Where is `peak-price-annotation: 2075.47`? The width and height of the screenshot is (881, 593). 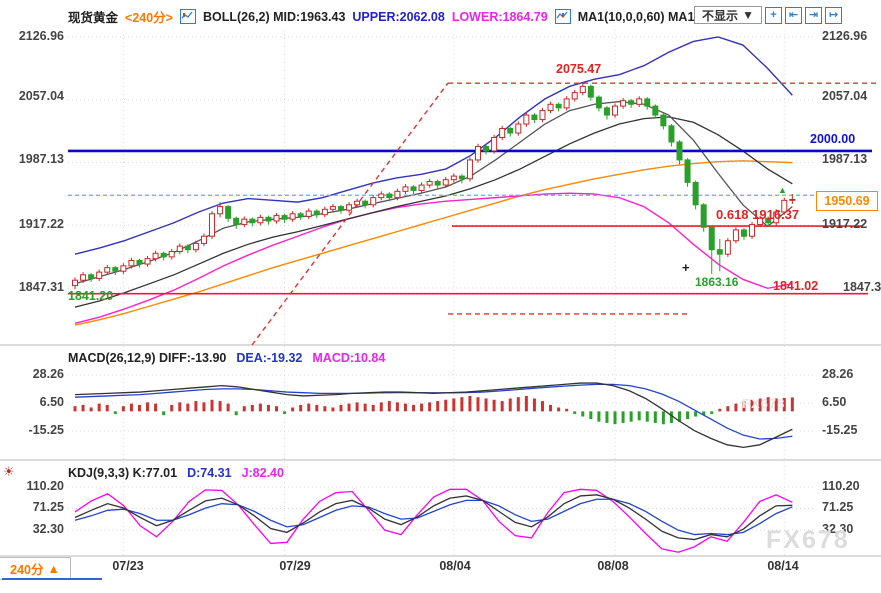 peak-price-annotation: 2075.47 is located at coordinates (579, 69).